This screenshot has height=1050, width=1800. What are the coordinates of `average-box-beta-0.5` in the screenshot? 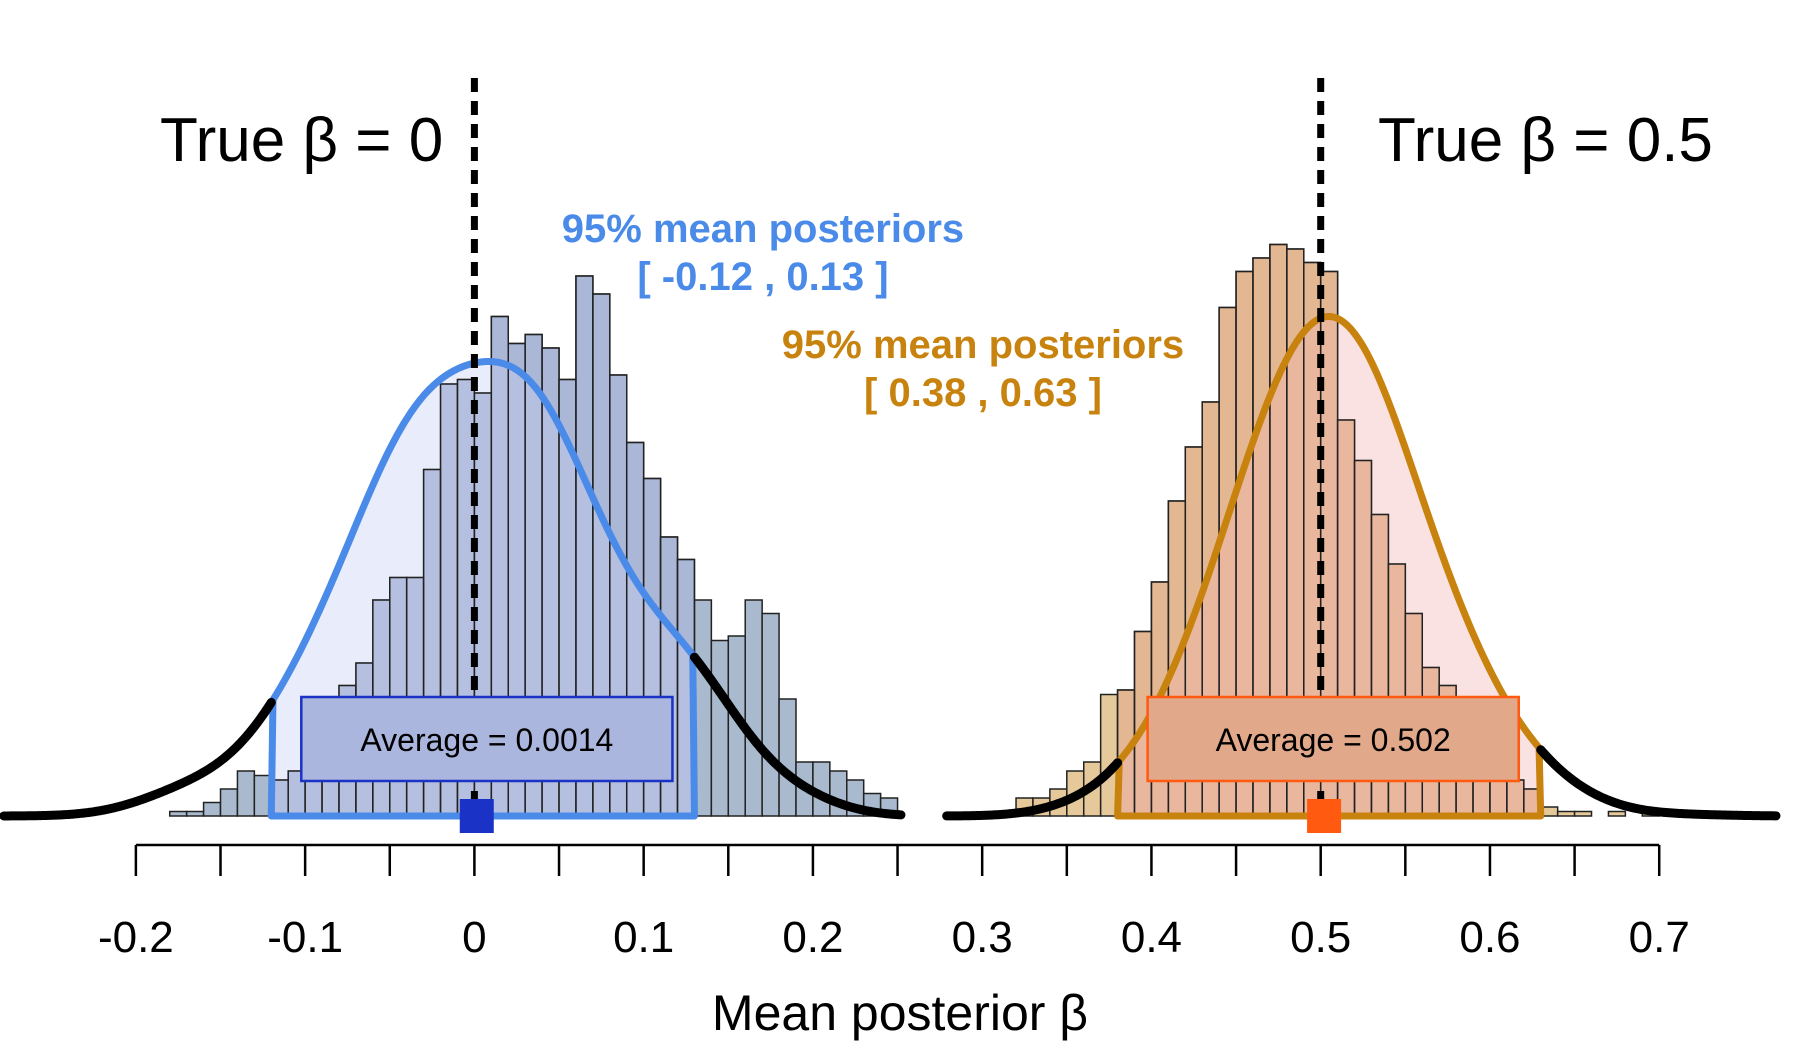 It's located at (1333, 739).